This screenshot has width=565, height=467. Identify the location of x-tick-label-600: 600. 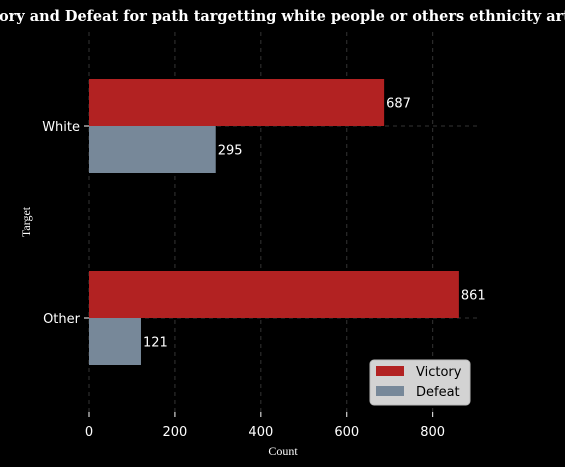
(346, 432).